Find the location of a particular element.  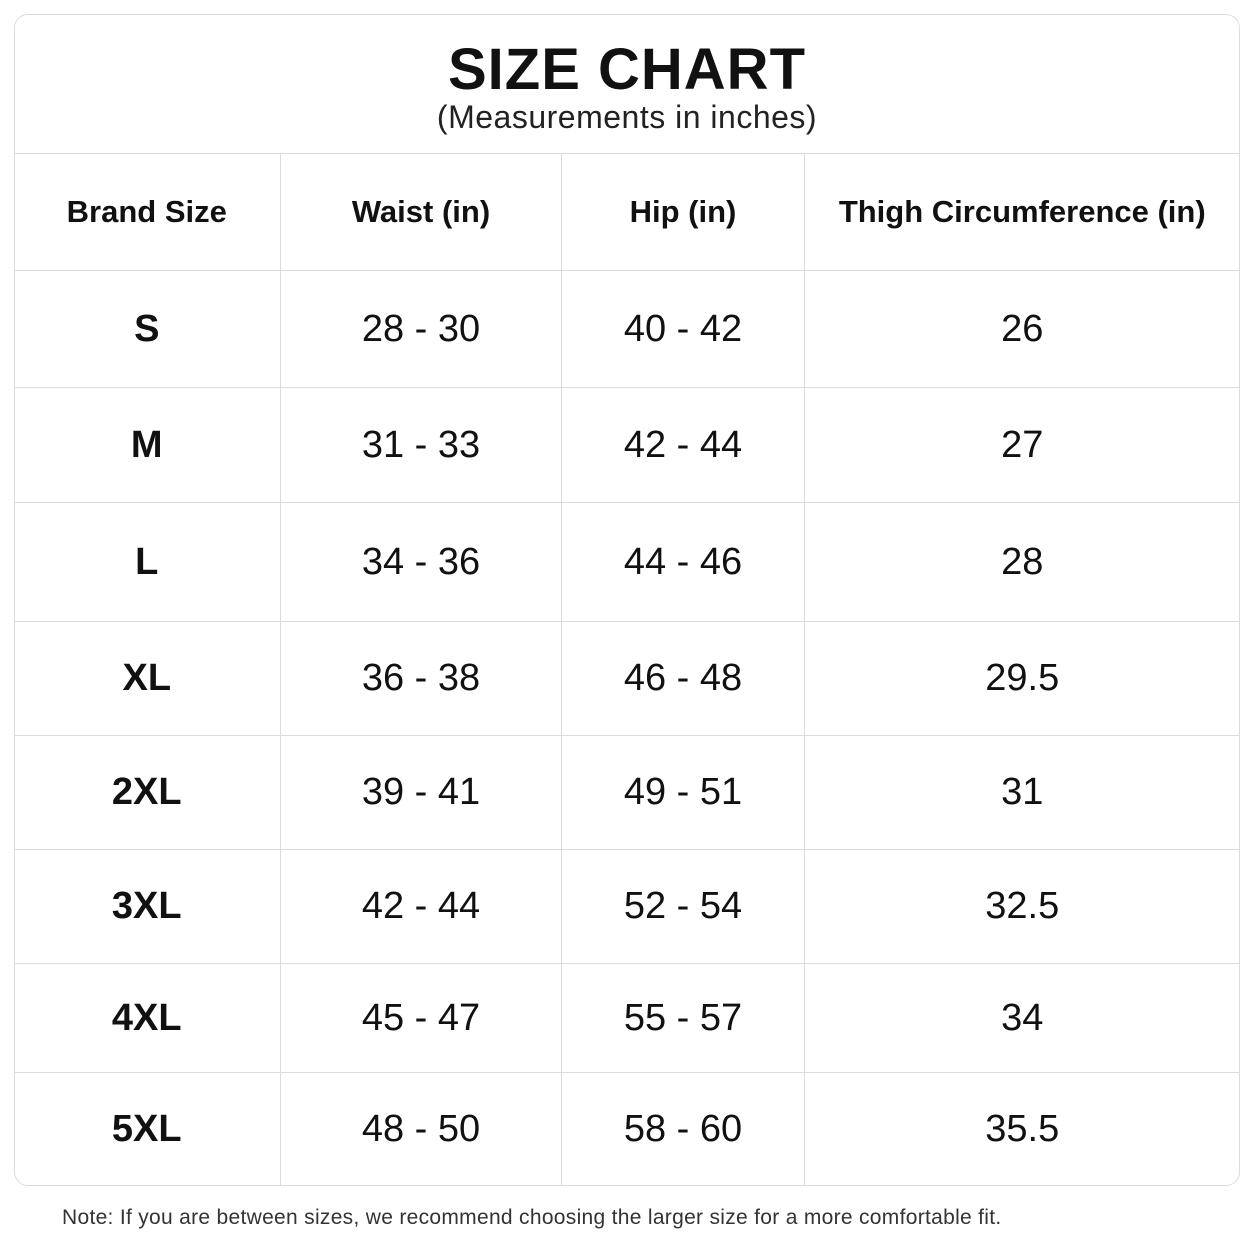

table-row: 5XL 48 - 50 58 - 60 35.5 is located at coordinates (627, 1128).